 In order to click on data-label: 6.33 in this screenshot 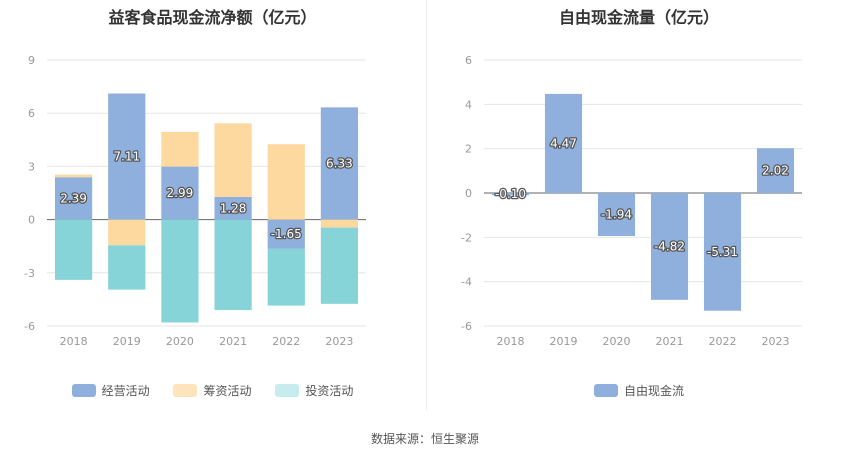, I will do `click(339, 163)`.